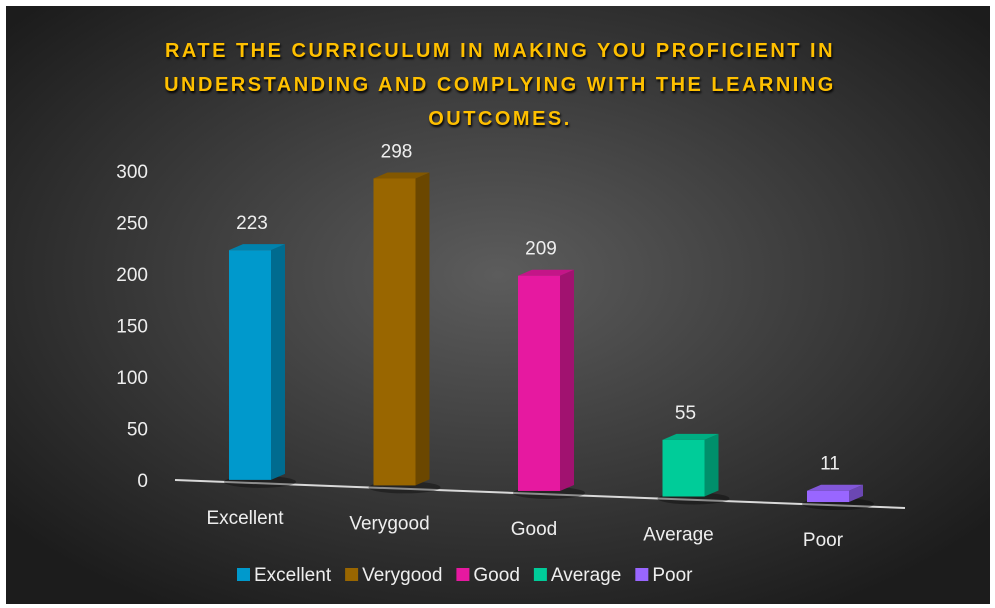 Image resolution: width=995 pixels, height=608 pixels. What do you see at coordinates (142, 481) in the screenshot?
I see `y-tick-label: 0` at bounding box center [142, 481].